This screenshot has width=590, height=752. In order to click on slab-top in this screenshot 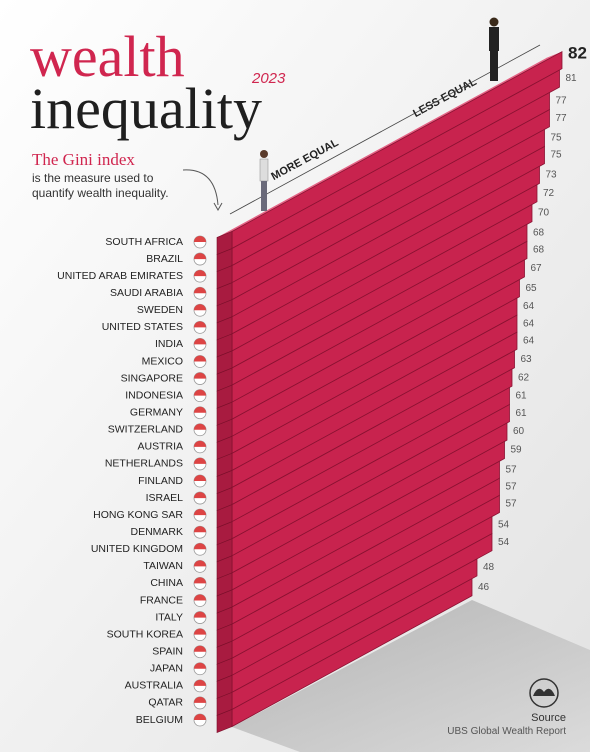, I will do `click(389, 144)`.